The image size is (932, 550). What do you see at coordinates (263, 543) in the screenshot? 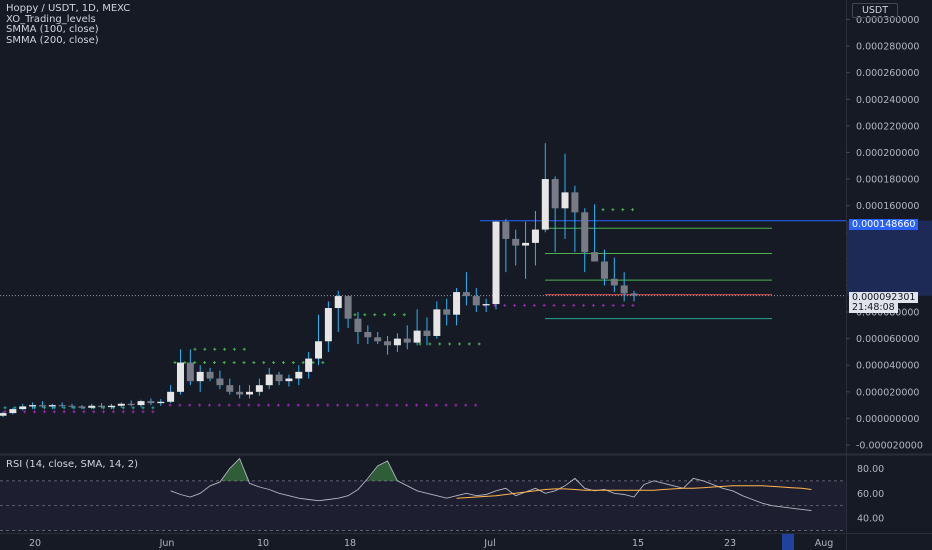
I see `time-axis-label: 10` at bounding box center [263, 543].